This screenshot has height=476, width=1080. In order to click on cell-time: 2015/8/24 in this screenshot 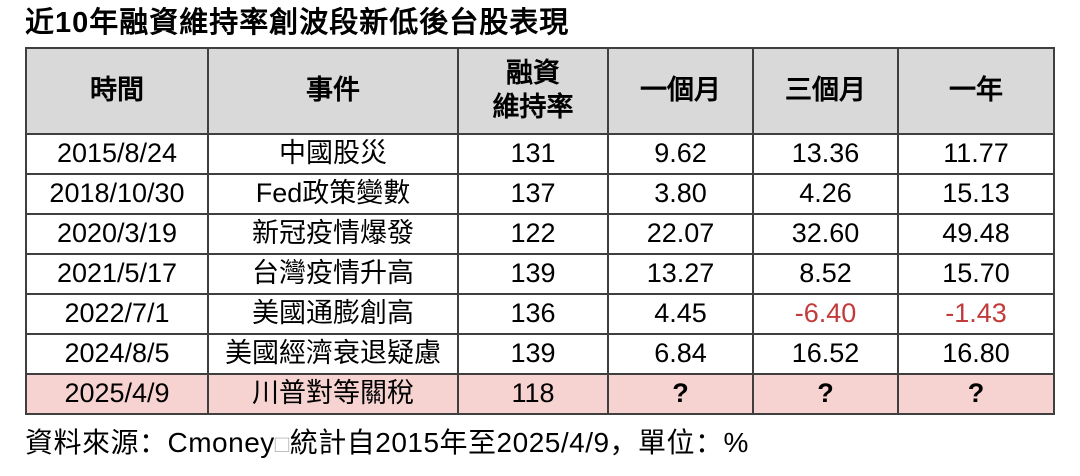, I will do `click(117, 153)`.